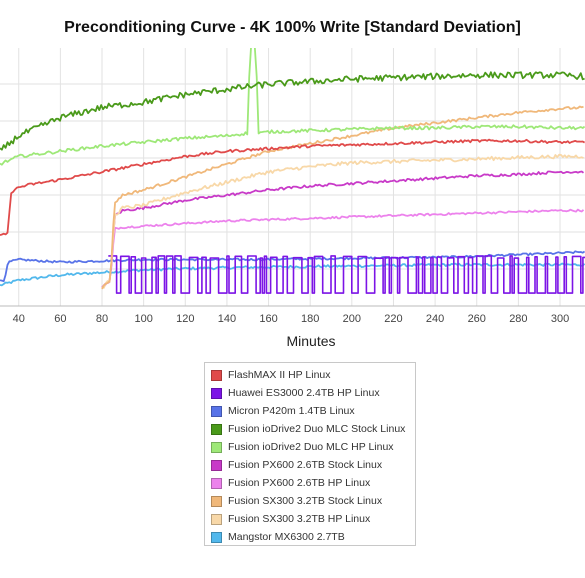  I want to click on x-tick-labels: 40 60 80 100 120 140 160 180 200 220 240 260 280 300, so click(291, 319).